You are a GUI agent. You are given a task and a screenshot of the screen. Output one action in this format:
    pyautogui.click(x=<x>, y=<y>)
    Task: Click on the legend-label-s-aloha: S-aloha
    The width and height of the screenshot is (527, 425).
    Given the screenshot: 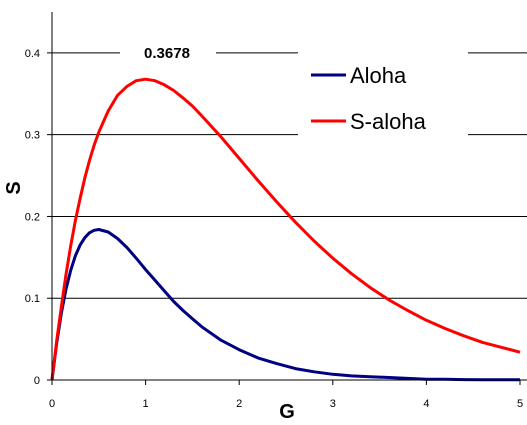 What is the action you would take?
    pyautogui.click(x=388, y=121)
    